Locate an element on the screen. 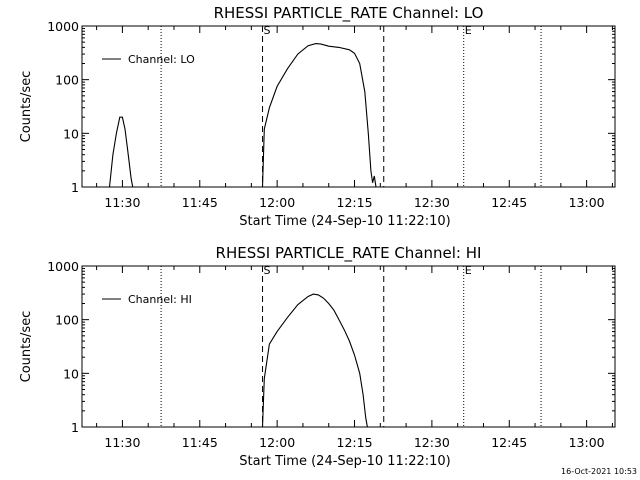 The width and height of the screenshot is (640, 480). legend-label: Channel: LO is located at coordinates (161, 59).